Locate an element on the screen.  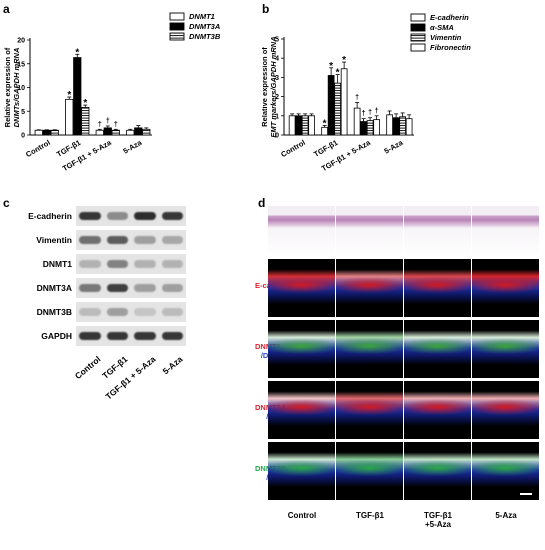
panel-letter-d: d is located at coordinates (262, 203).